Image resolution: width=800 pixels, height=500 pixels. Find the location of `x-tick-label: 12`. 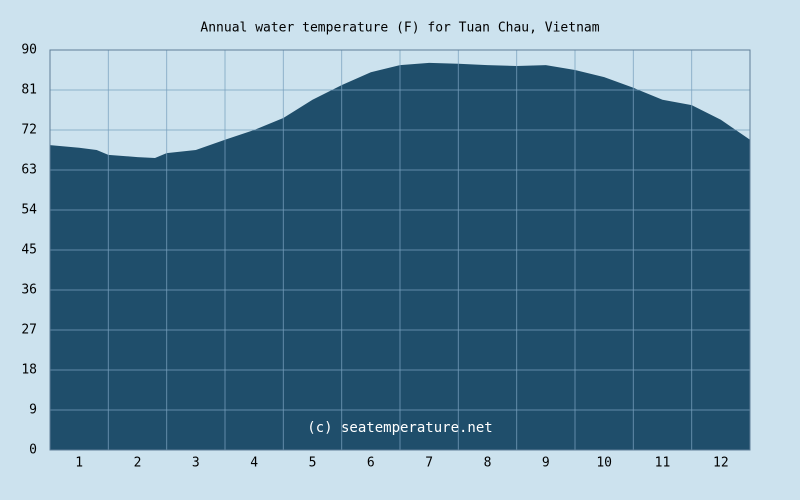

x-tick-label: 12 is located at coordinates (721, 463).